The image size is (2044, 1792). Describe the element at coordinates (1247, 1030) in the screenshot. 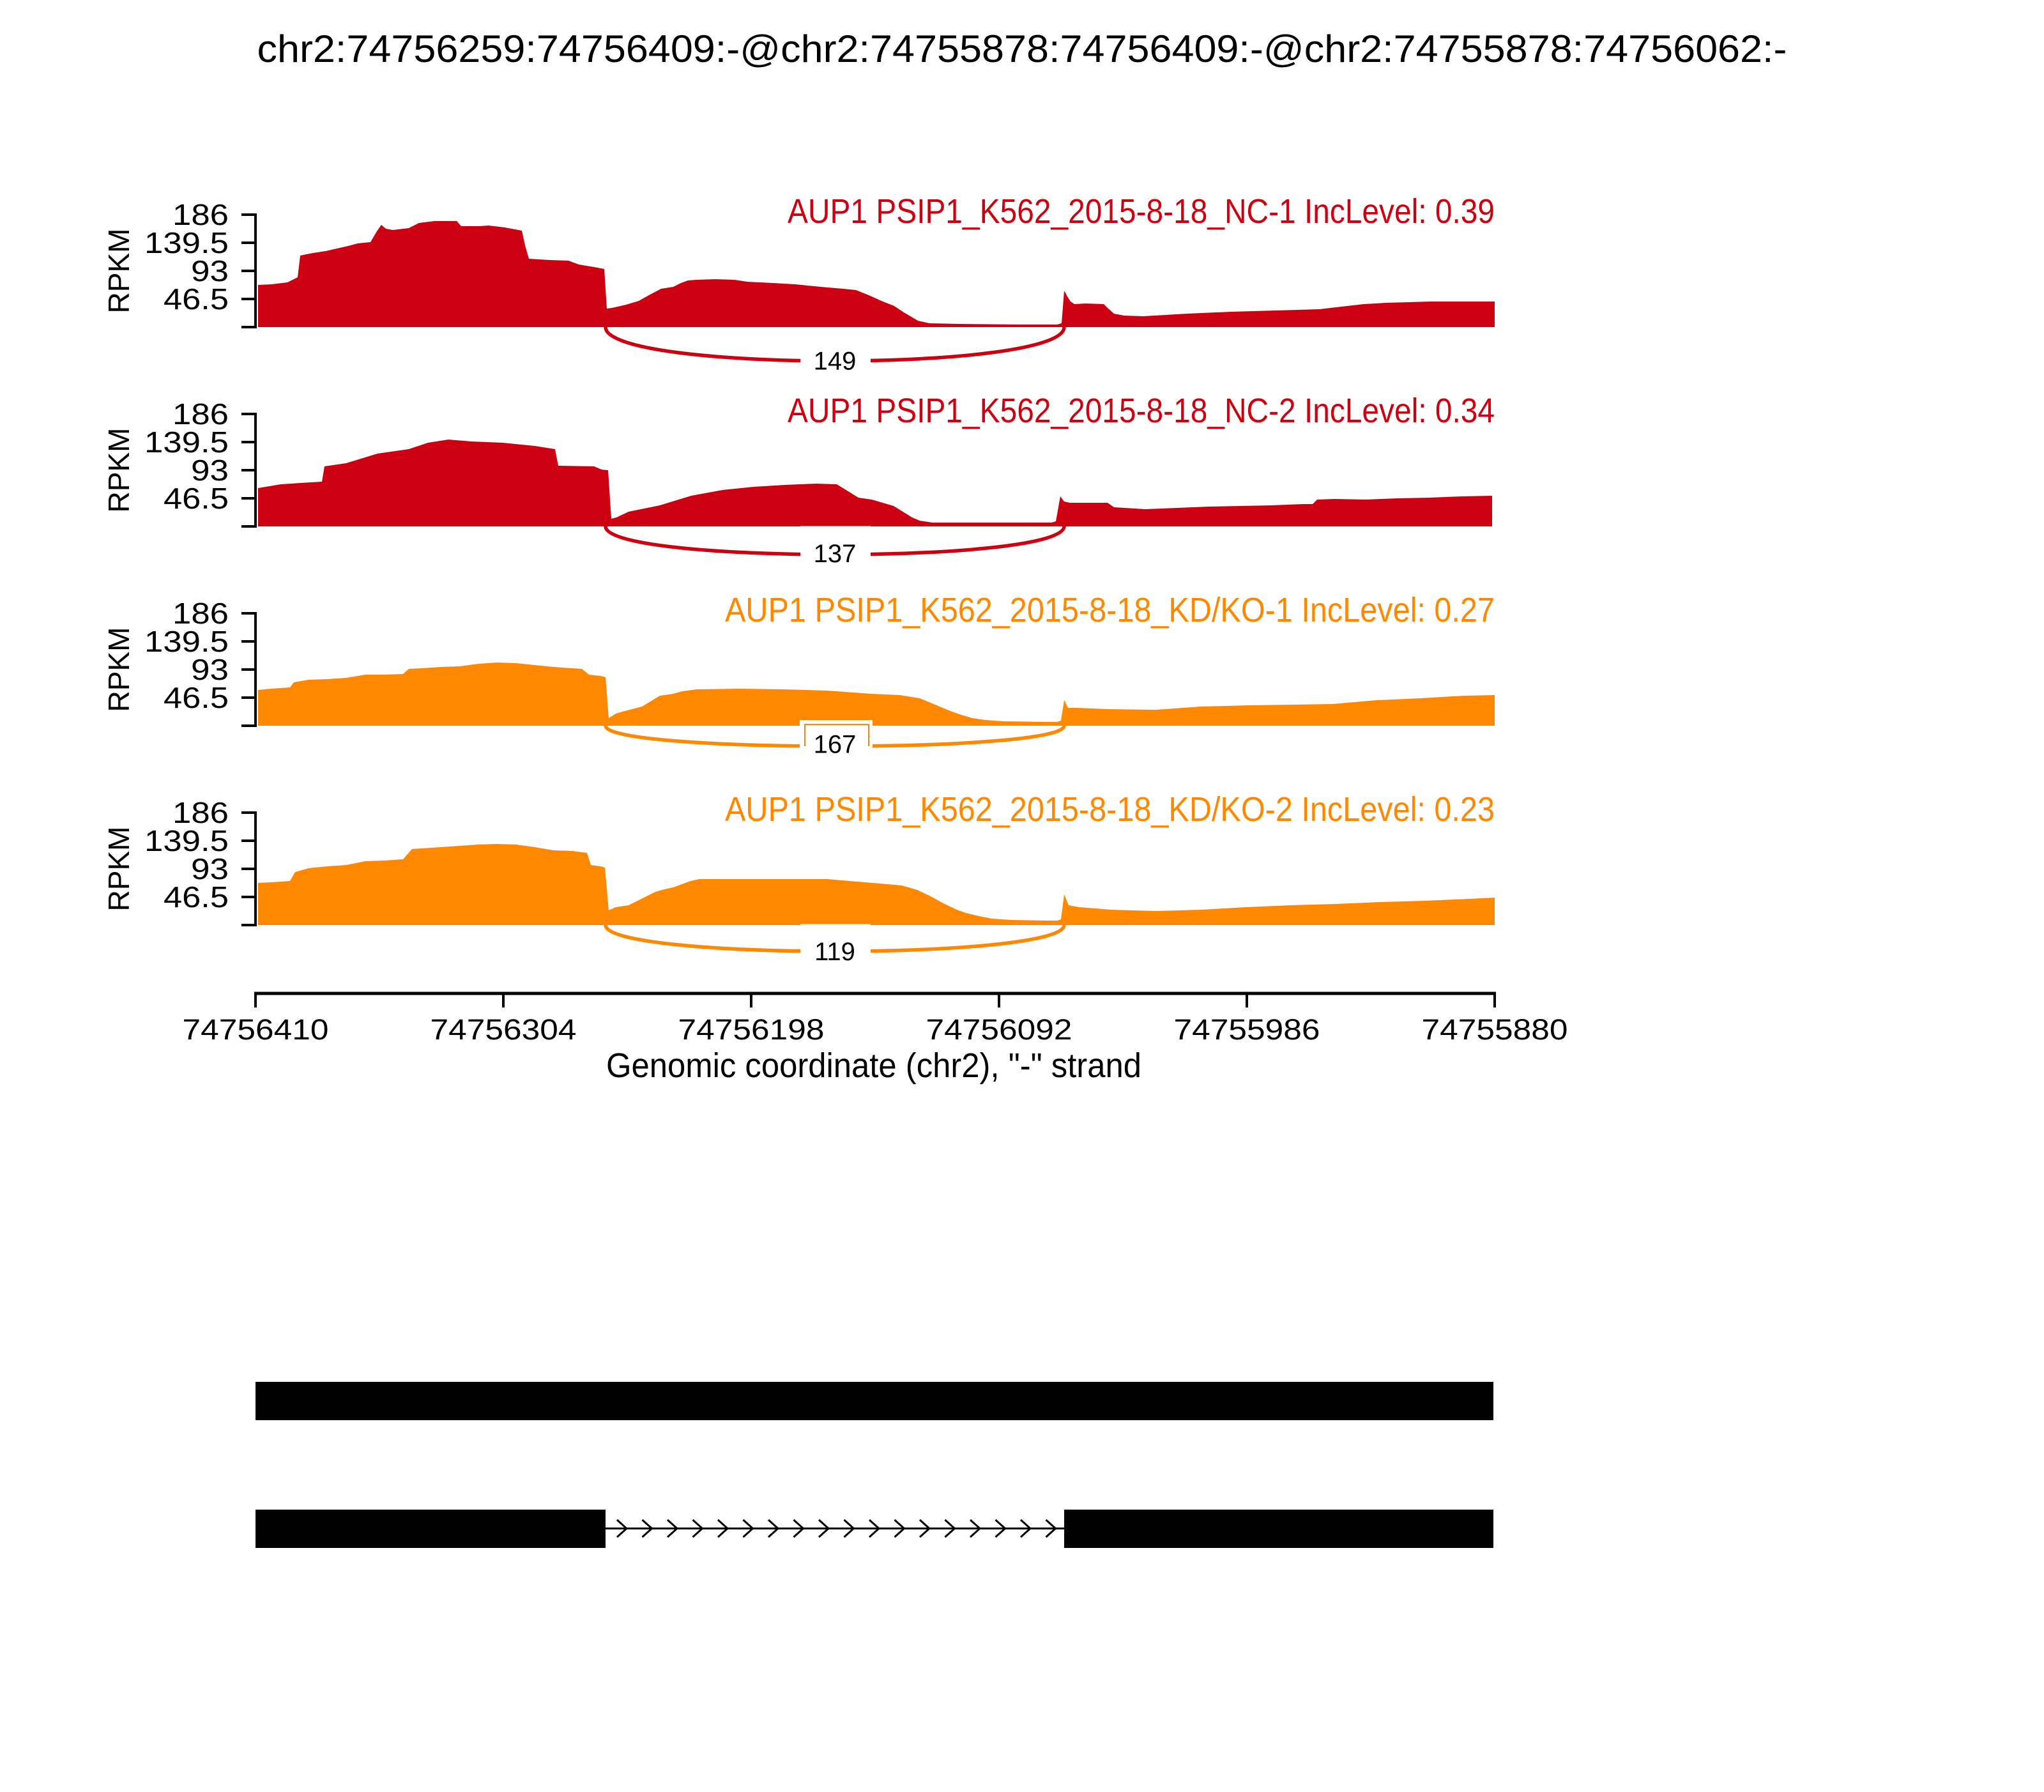

I see `svg-text: 74755986` at that location.